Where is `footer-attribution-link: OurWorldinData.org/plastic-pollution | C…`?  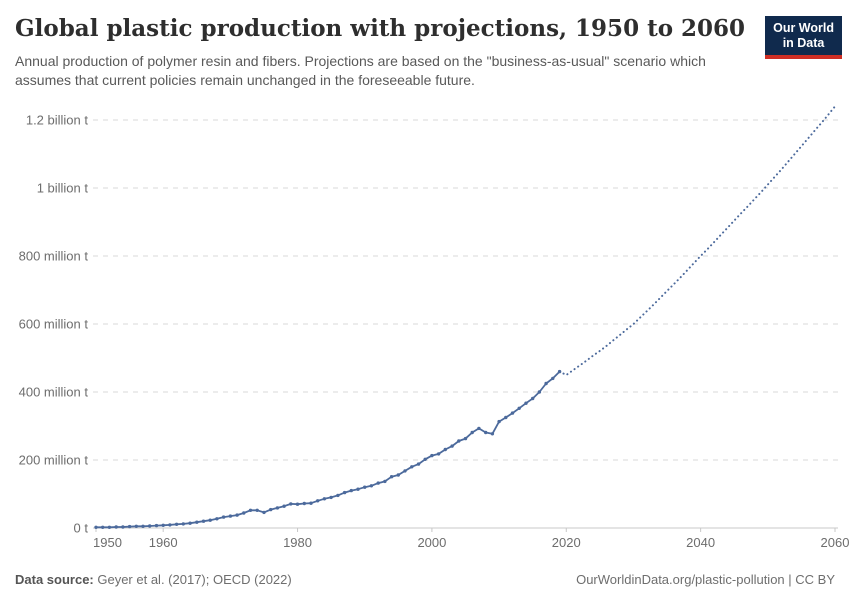
footer-attribution-link: OurWorldinData.org/plastic-pollution | C… is located at coordinates (705, 579).